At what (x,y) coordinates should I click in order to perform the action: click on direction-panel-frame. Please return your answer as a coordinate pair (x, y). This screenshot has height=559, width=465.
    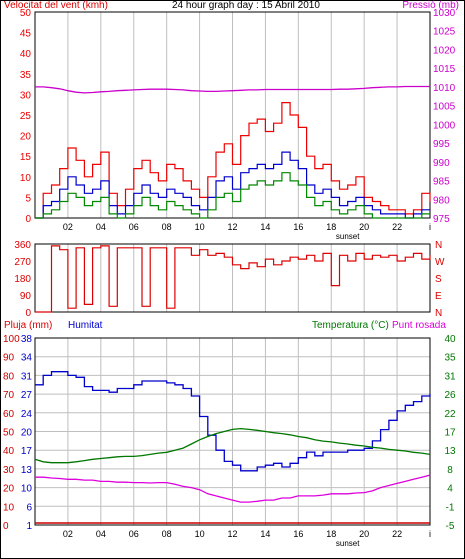
    Looking at the image, I should click on (232, 278).